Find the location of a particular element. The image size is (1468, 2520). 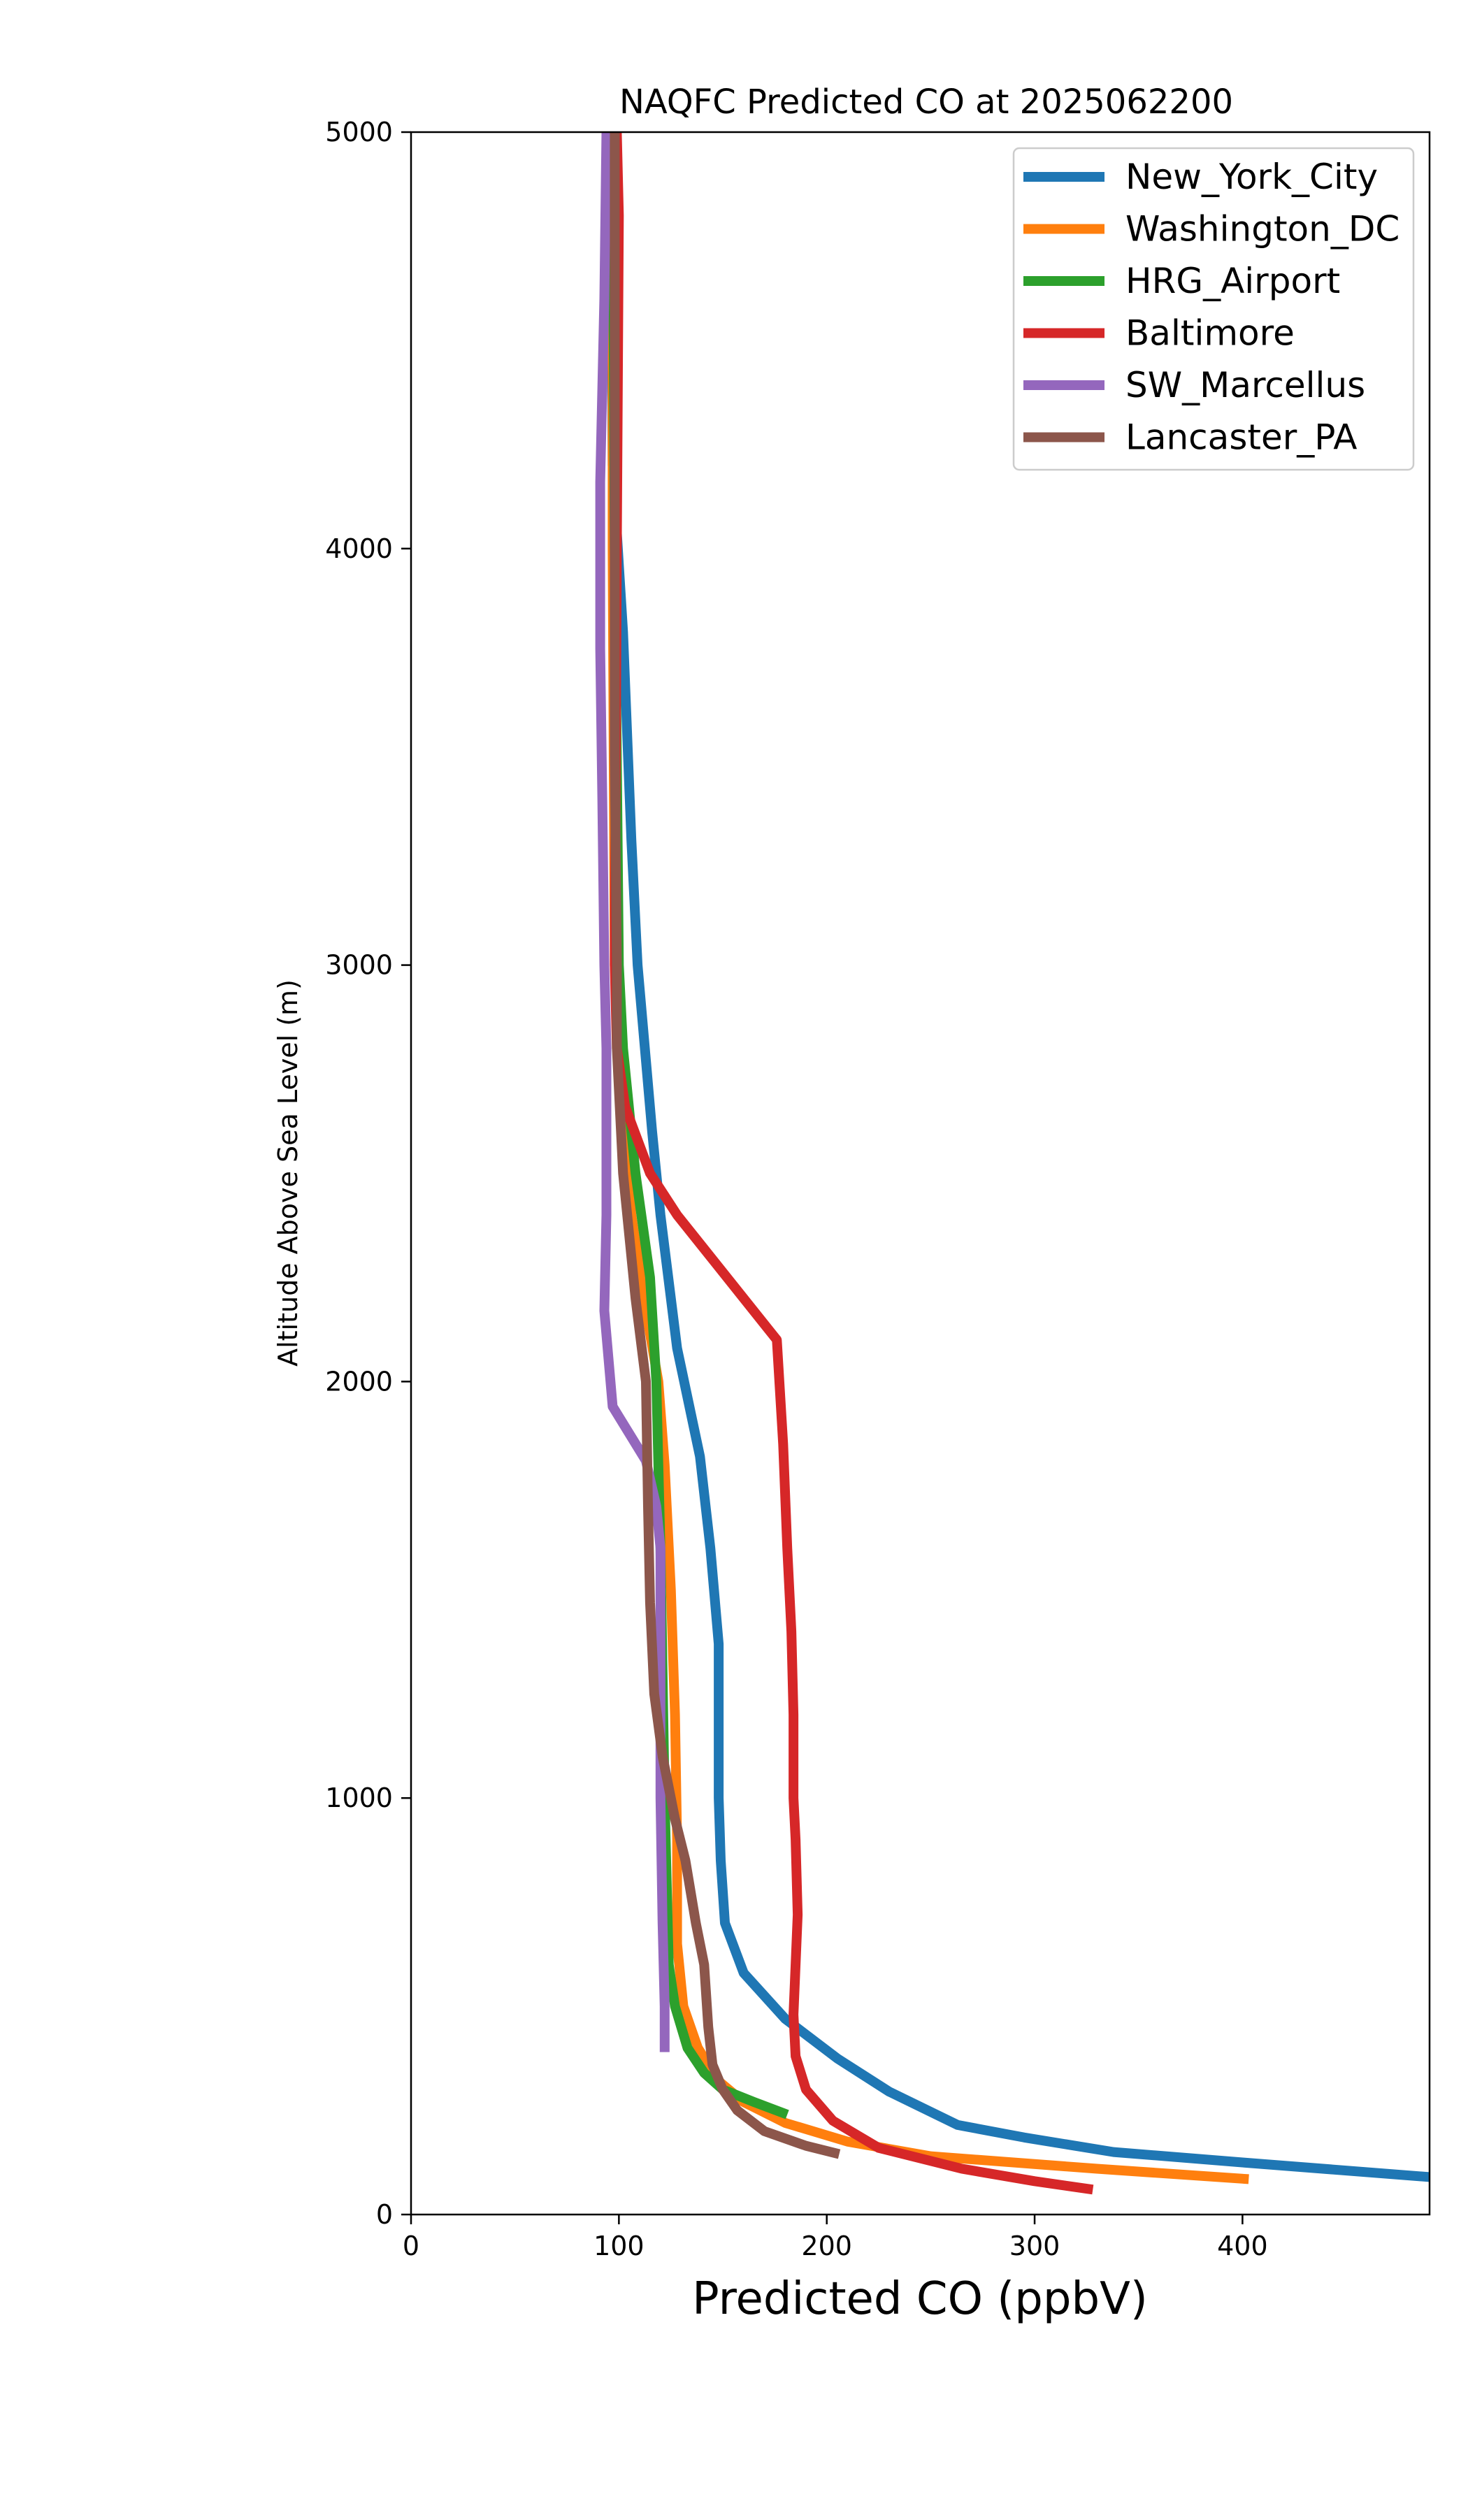

legend-label: Washington_DC is located at coordinates (1262, 229).